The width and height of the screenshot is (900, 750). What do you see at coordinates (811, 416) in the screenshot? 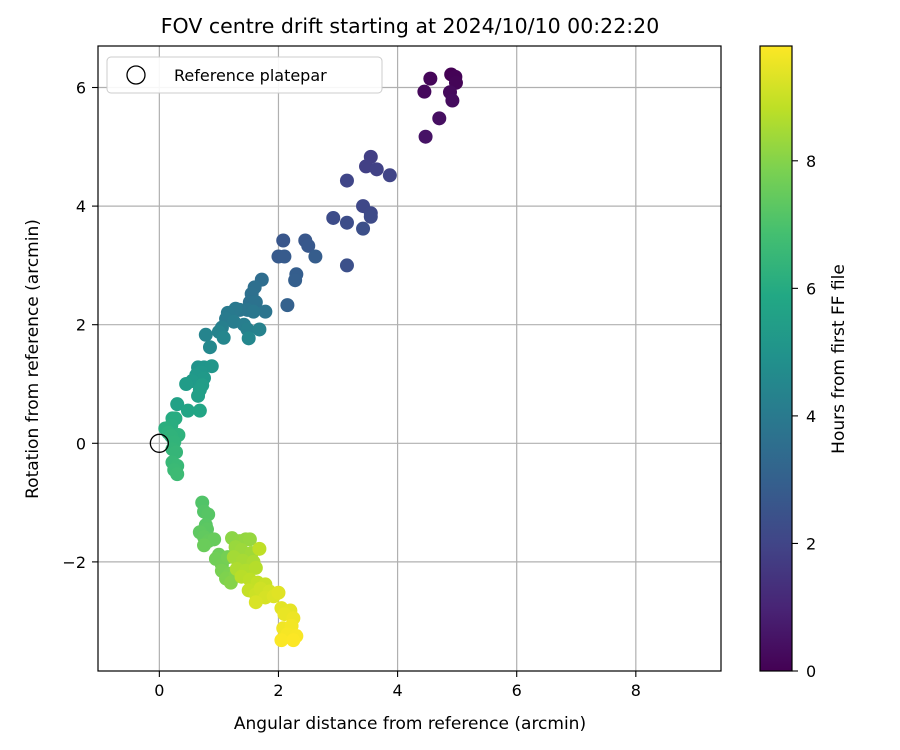
I see `colorbar-tick-label: 4` at bounding box center [811, 416].